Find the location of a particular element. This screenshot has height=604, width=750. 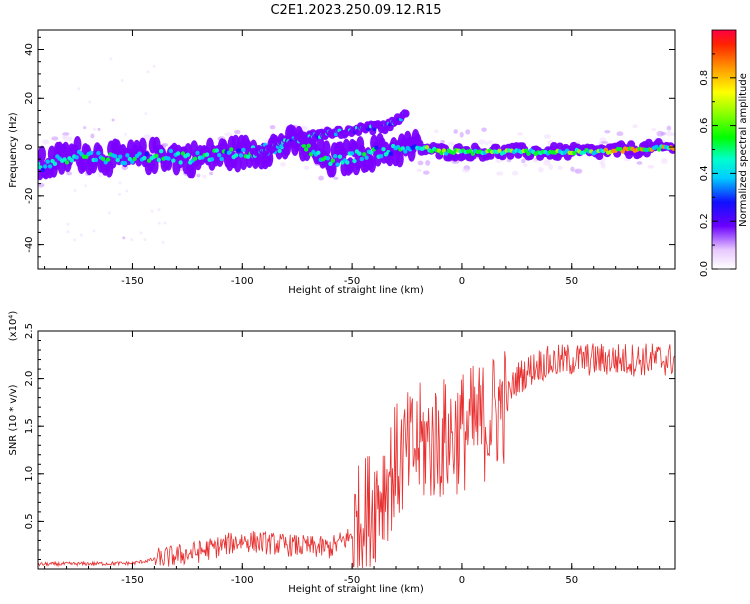

snr-xtick-label: -50 is located at coordinates (352, 580).